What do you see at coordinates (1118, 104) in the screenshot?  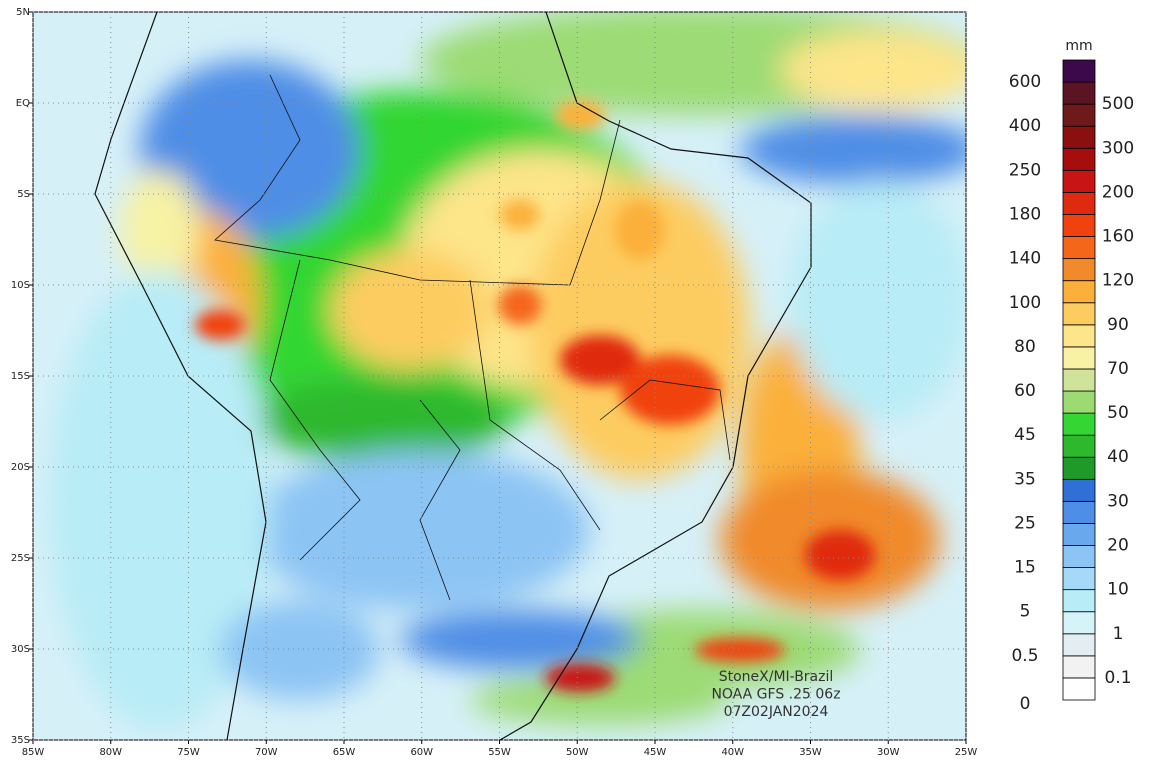 I see `colorbar-label: 500` at bounding box center [1118, 104].